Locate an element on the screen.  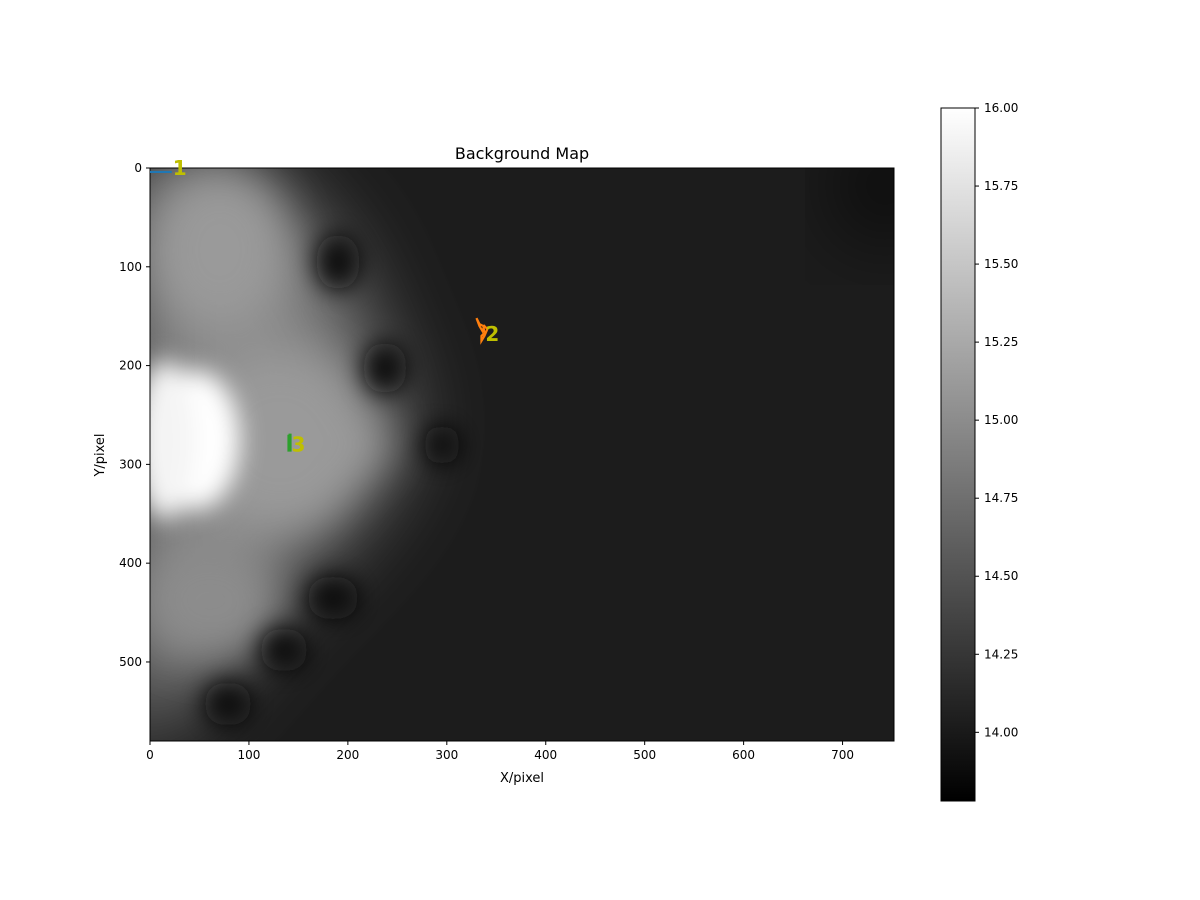
y-tick-label: 0 is located at coordinates (138, 168).